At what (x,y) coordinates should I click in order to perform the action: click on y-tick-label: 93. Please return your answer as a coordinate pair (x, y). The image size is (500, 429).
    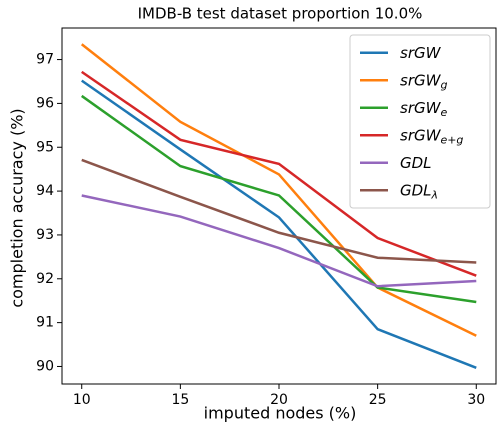
    Looking at the image, I should click on (45, 235).